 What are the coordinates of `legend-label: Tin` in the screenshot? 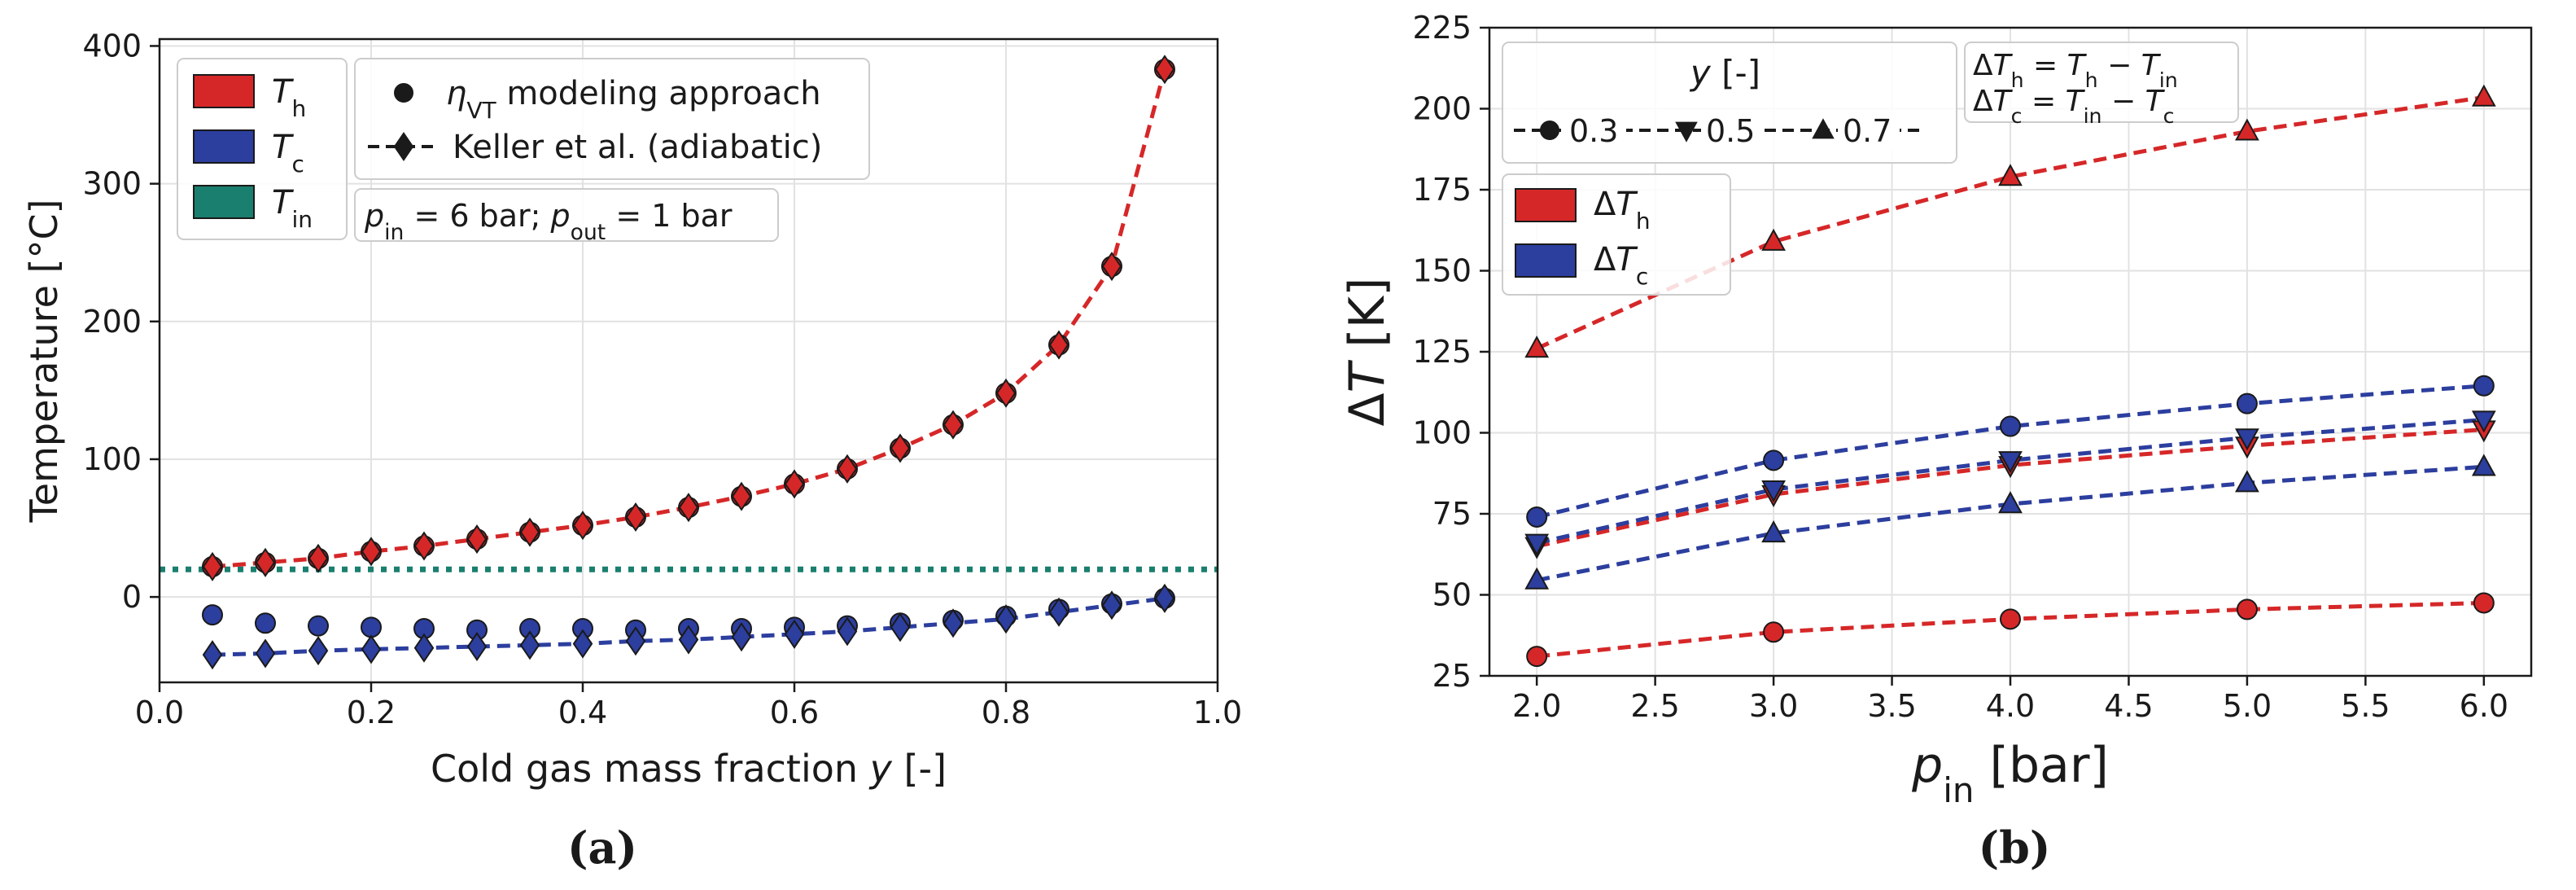 It's located at (292, 208).